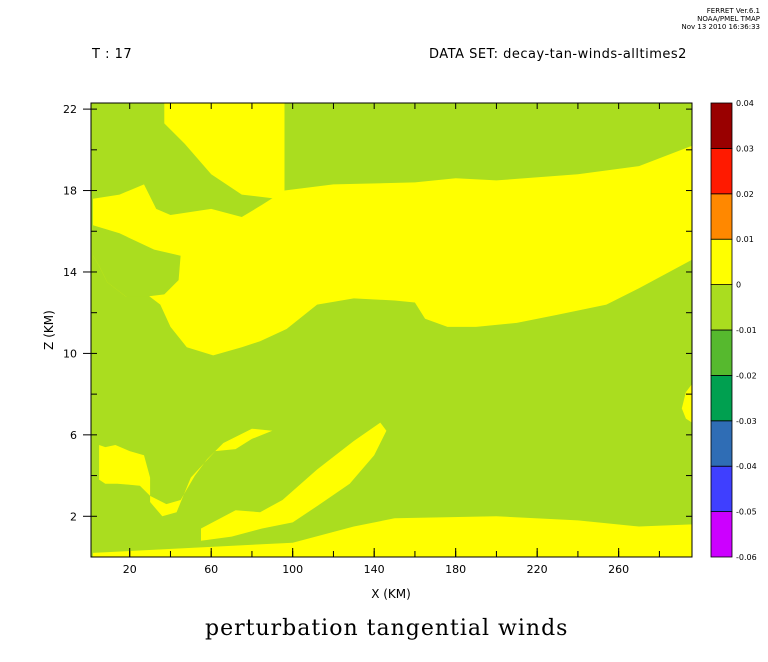 This screenshot has width=768, height=662. What do you see at coordinates (746, 466) in the screenshot?
I see `colorbar-label: -0.04` at bounding box center [746, 466].